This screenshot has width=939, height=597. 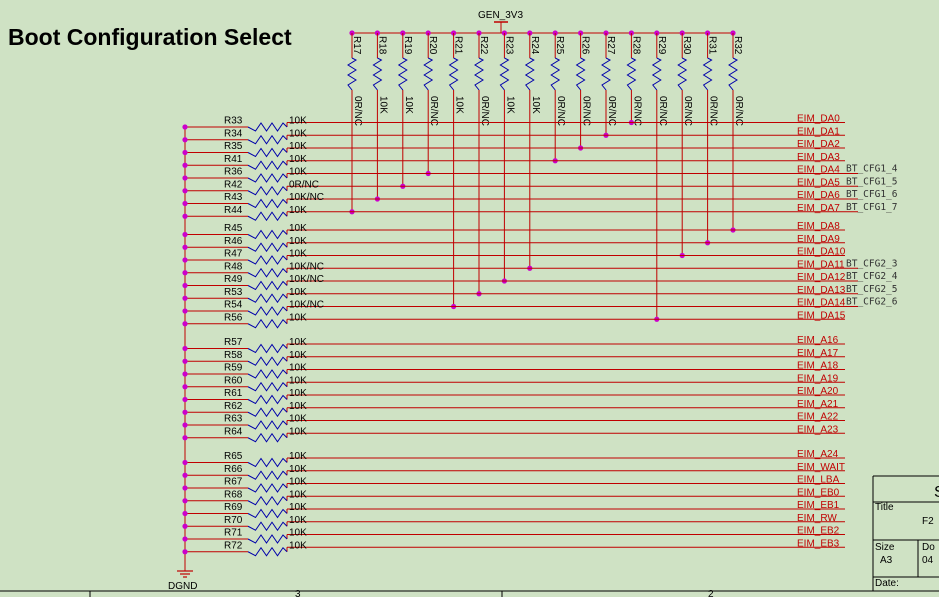 I want to click on resistor-row: R69 10K EIM_EB1, so click(x=513, y=509).